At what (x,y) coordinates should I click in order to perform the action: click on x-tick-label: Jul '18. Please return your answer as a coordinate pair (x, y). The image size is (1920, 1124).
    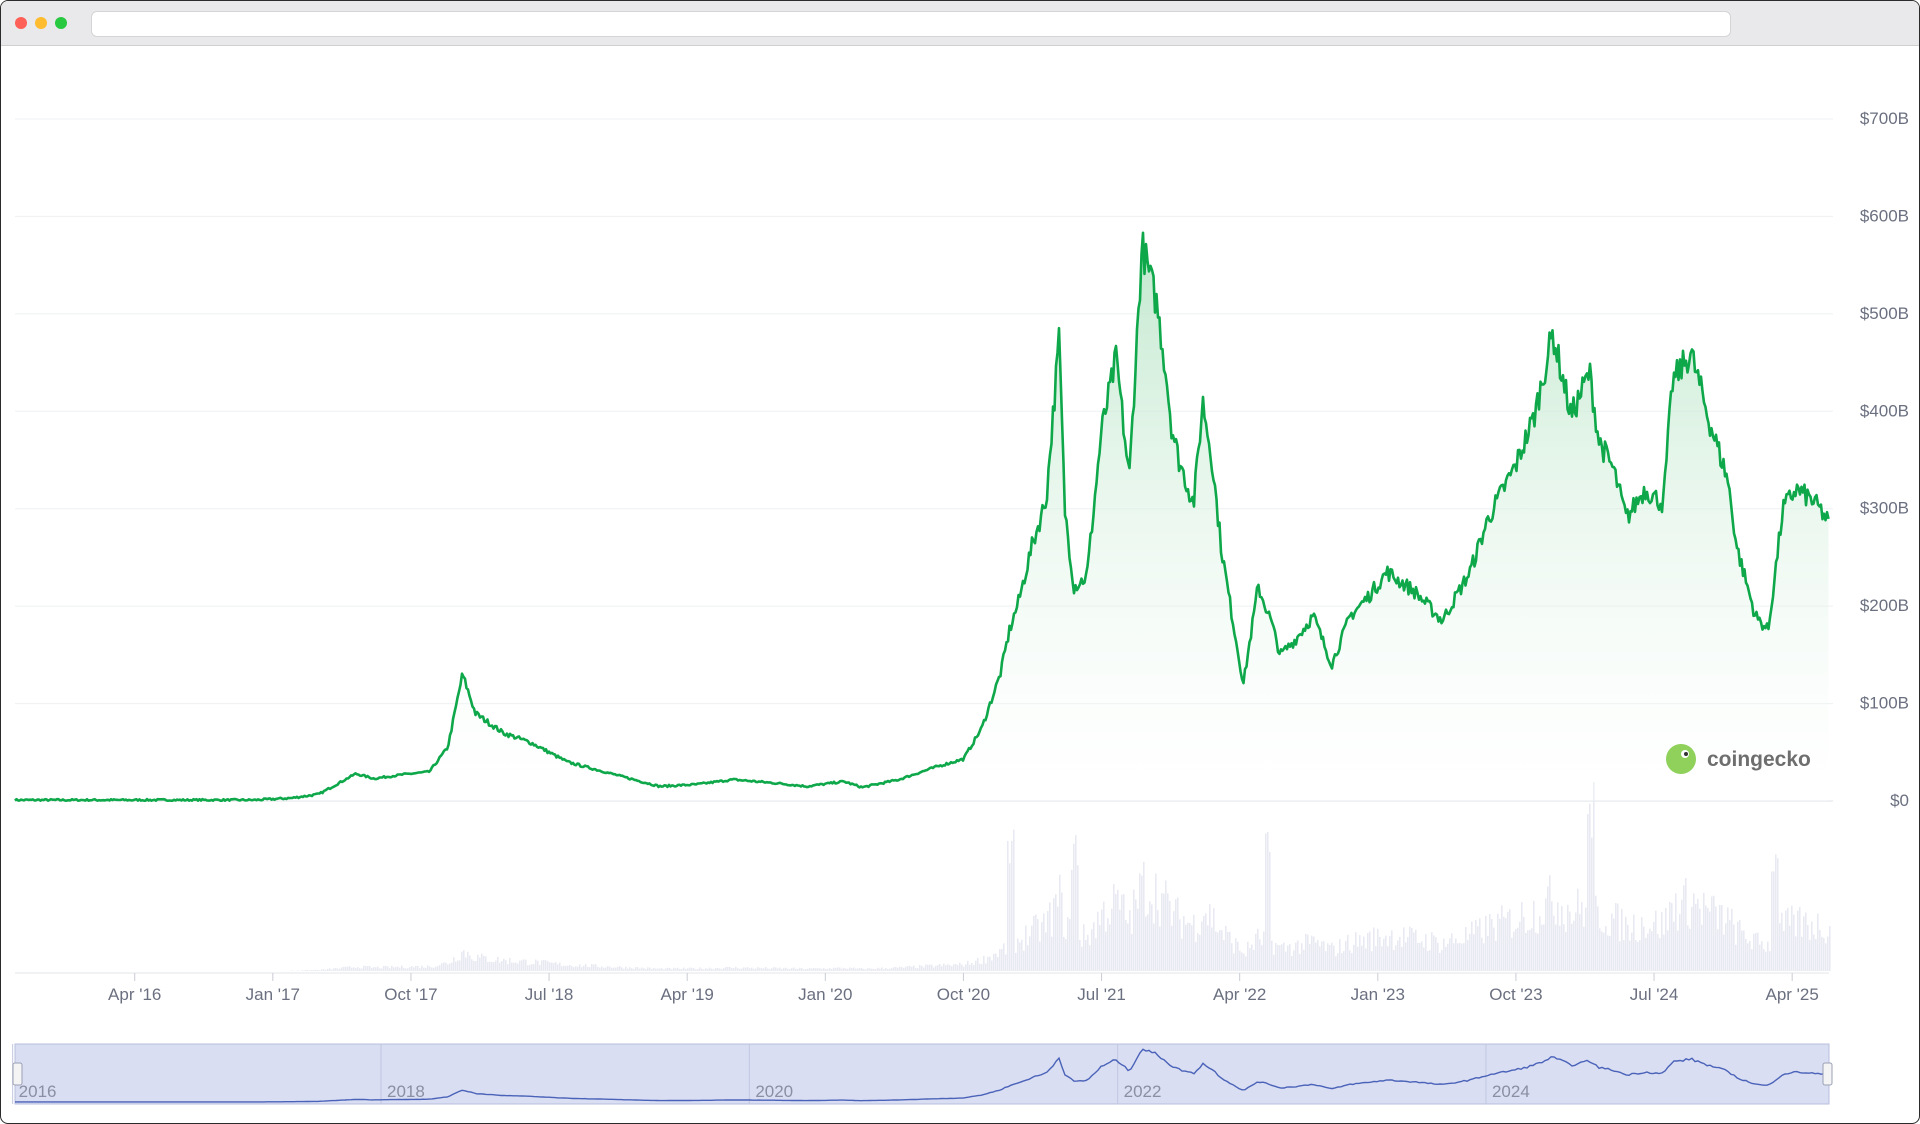
    Looking at the image, I should click on (549, 994).